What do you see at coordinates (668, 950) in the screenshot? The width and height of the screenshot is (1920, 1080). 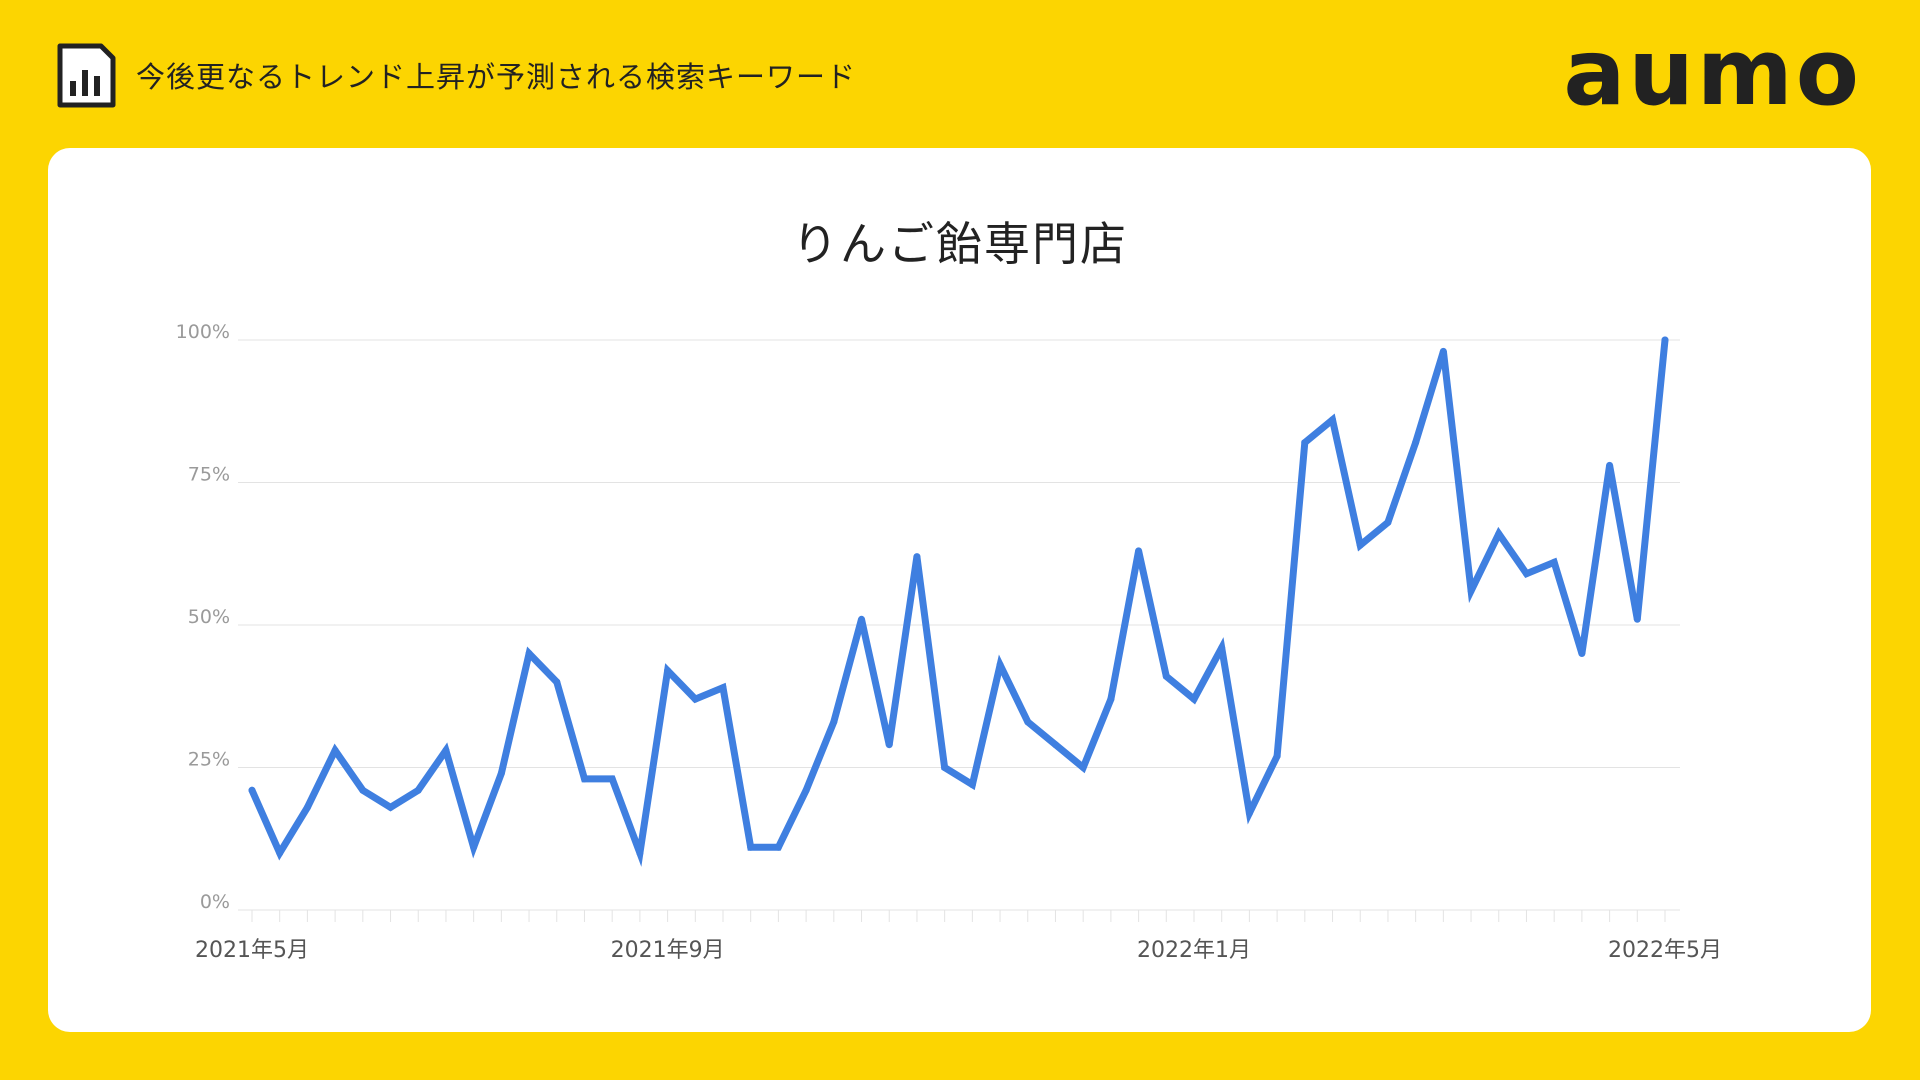 I see `x-tick-label: 2021年9月` at bounding box center [668, 950].